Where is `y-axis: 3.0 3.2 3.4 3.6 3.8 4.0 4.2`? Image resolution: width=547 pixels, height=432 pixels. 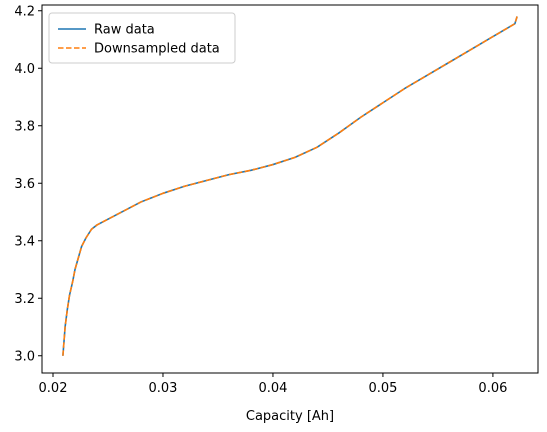 y-axis: 3.0 3.2 3.4 3.6 3.8 4.0 4.2 is located at coordinates (28, 184).